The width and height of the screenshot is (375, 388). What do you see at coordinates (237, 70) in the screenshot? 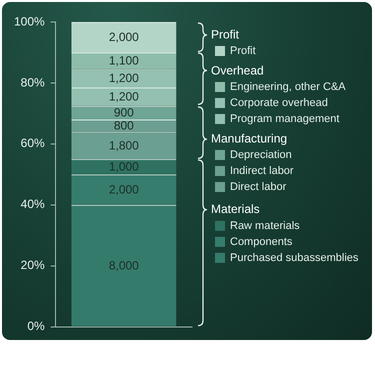
I see `text: Overhead` at bounding box center [237, 70].